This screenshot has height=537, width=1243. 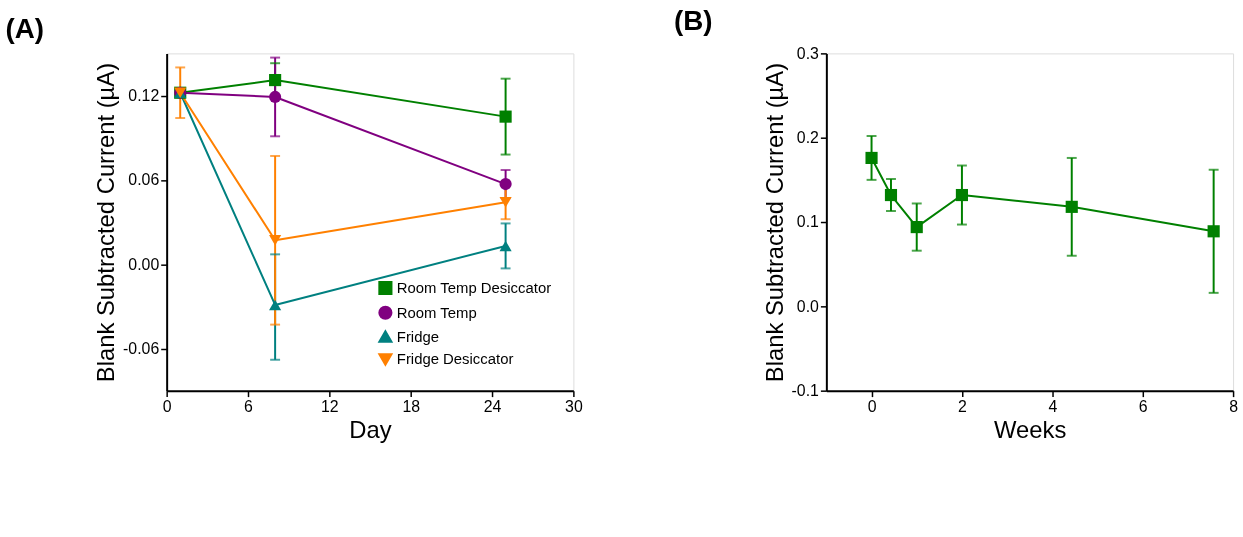 I want to click on x-axis-title: Day, so click(x=370, y=429).